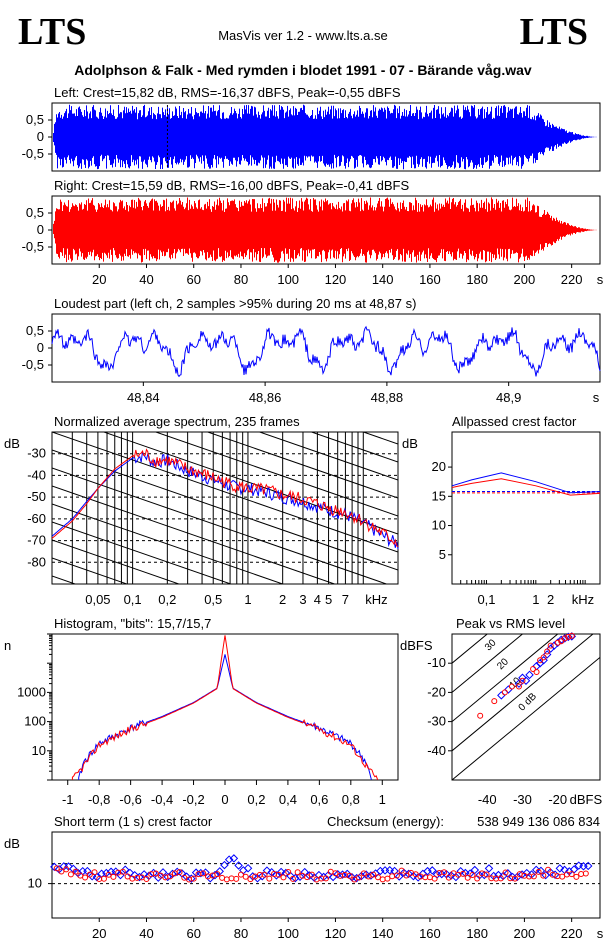 The height and width of the screenshot is (946, 606). What do you see at coordinates (241, 933) in the screenshot?
I see `shortcrest-xtick: 80` at bounding box center [241, 933].